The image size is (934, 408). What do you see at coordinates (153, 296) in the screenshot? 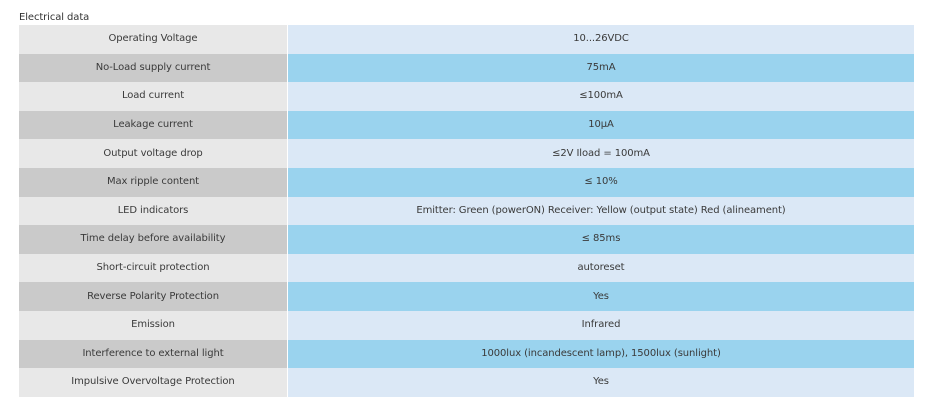
I see `spec-label: Reverse Polarity Protection` at bounding box center [153, 296].